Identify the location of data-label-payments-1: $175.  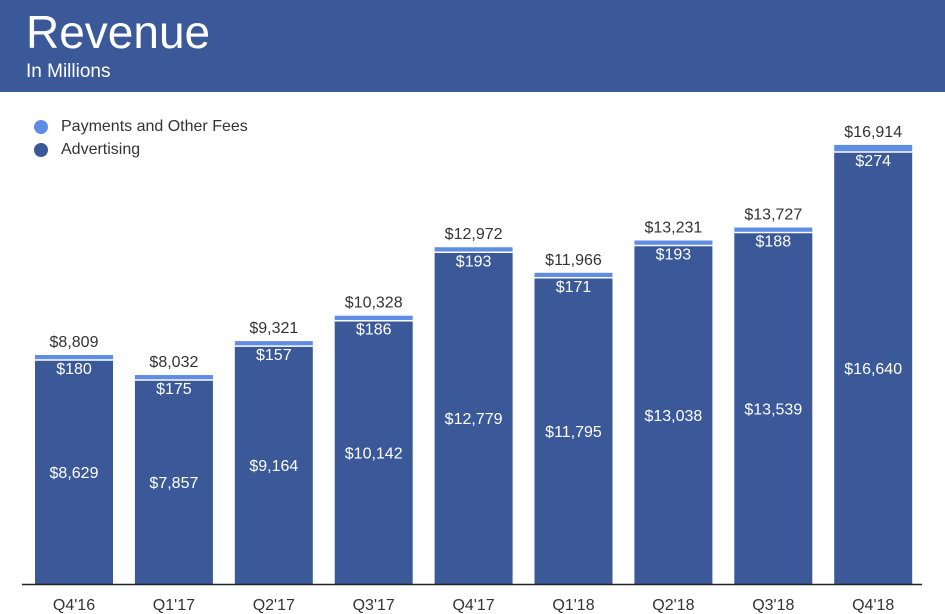
(174, 389).